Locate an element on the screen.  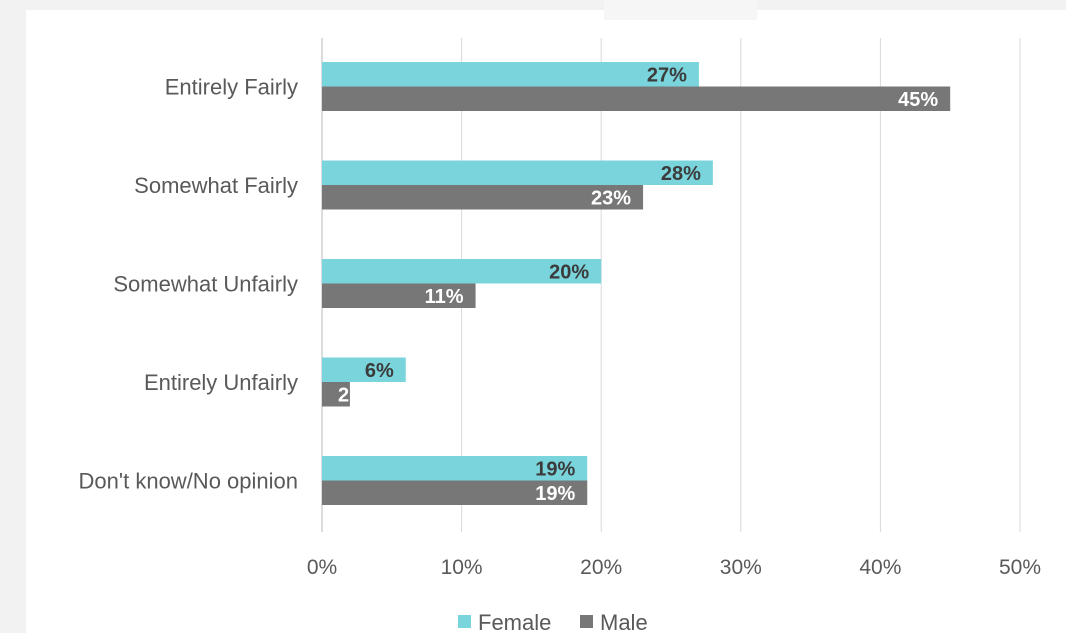
bar-female-entirely-unfairly is located at coordinates (364, 369).